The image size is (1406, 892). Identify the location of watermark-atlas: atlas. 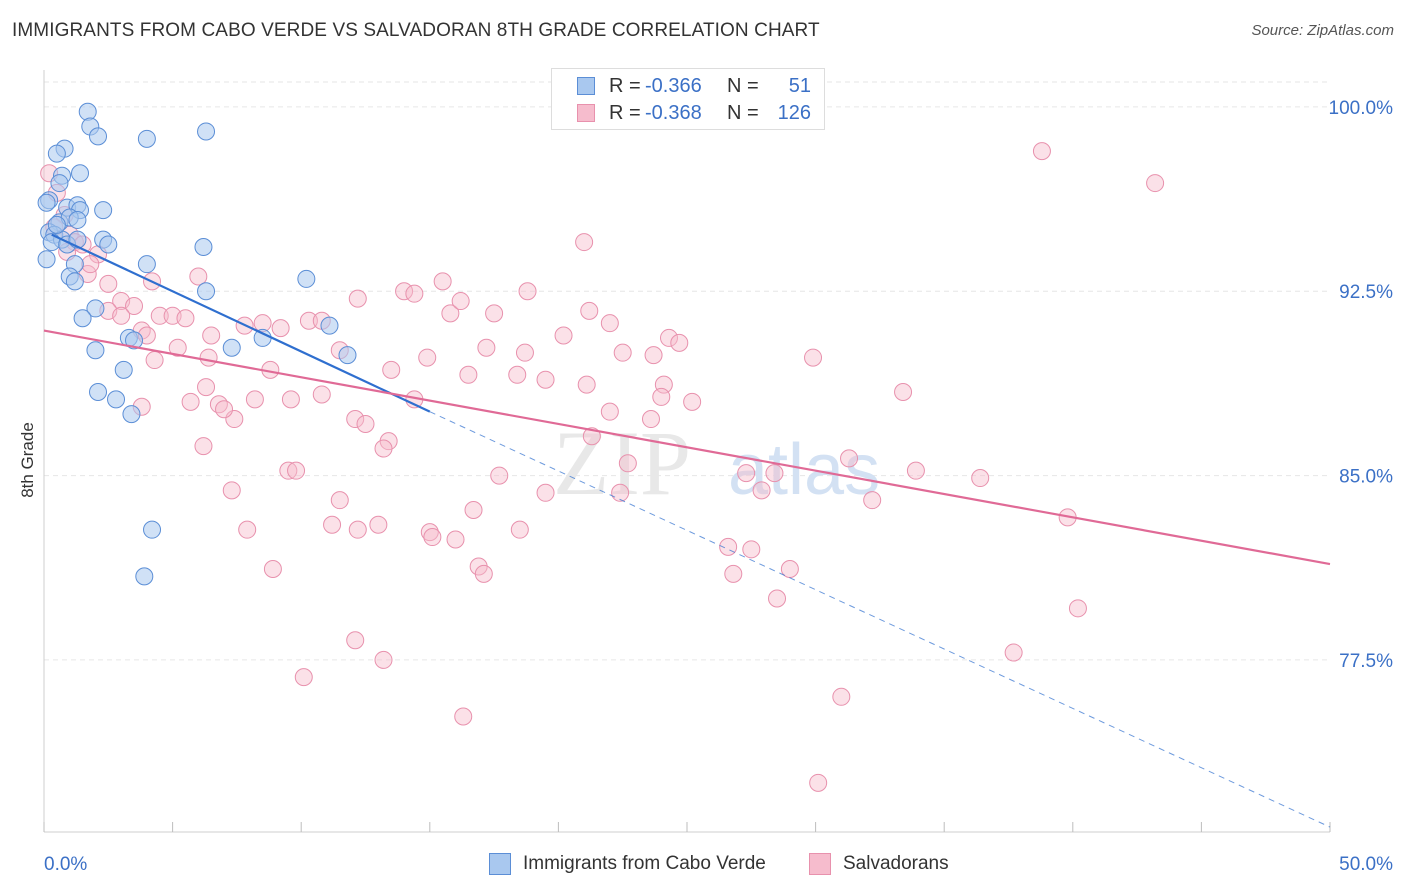
(804, 470).